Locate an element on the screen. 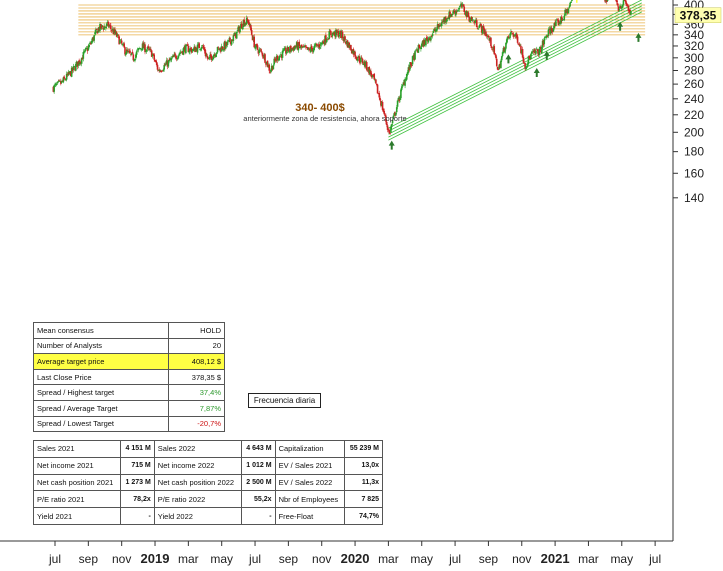 The width and height of the screenshot is (723, 571). signal-arrow is located at coordinates (638, 37).